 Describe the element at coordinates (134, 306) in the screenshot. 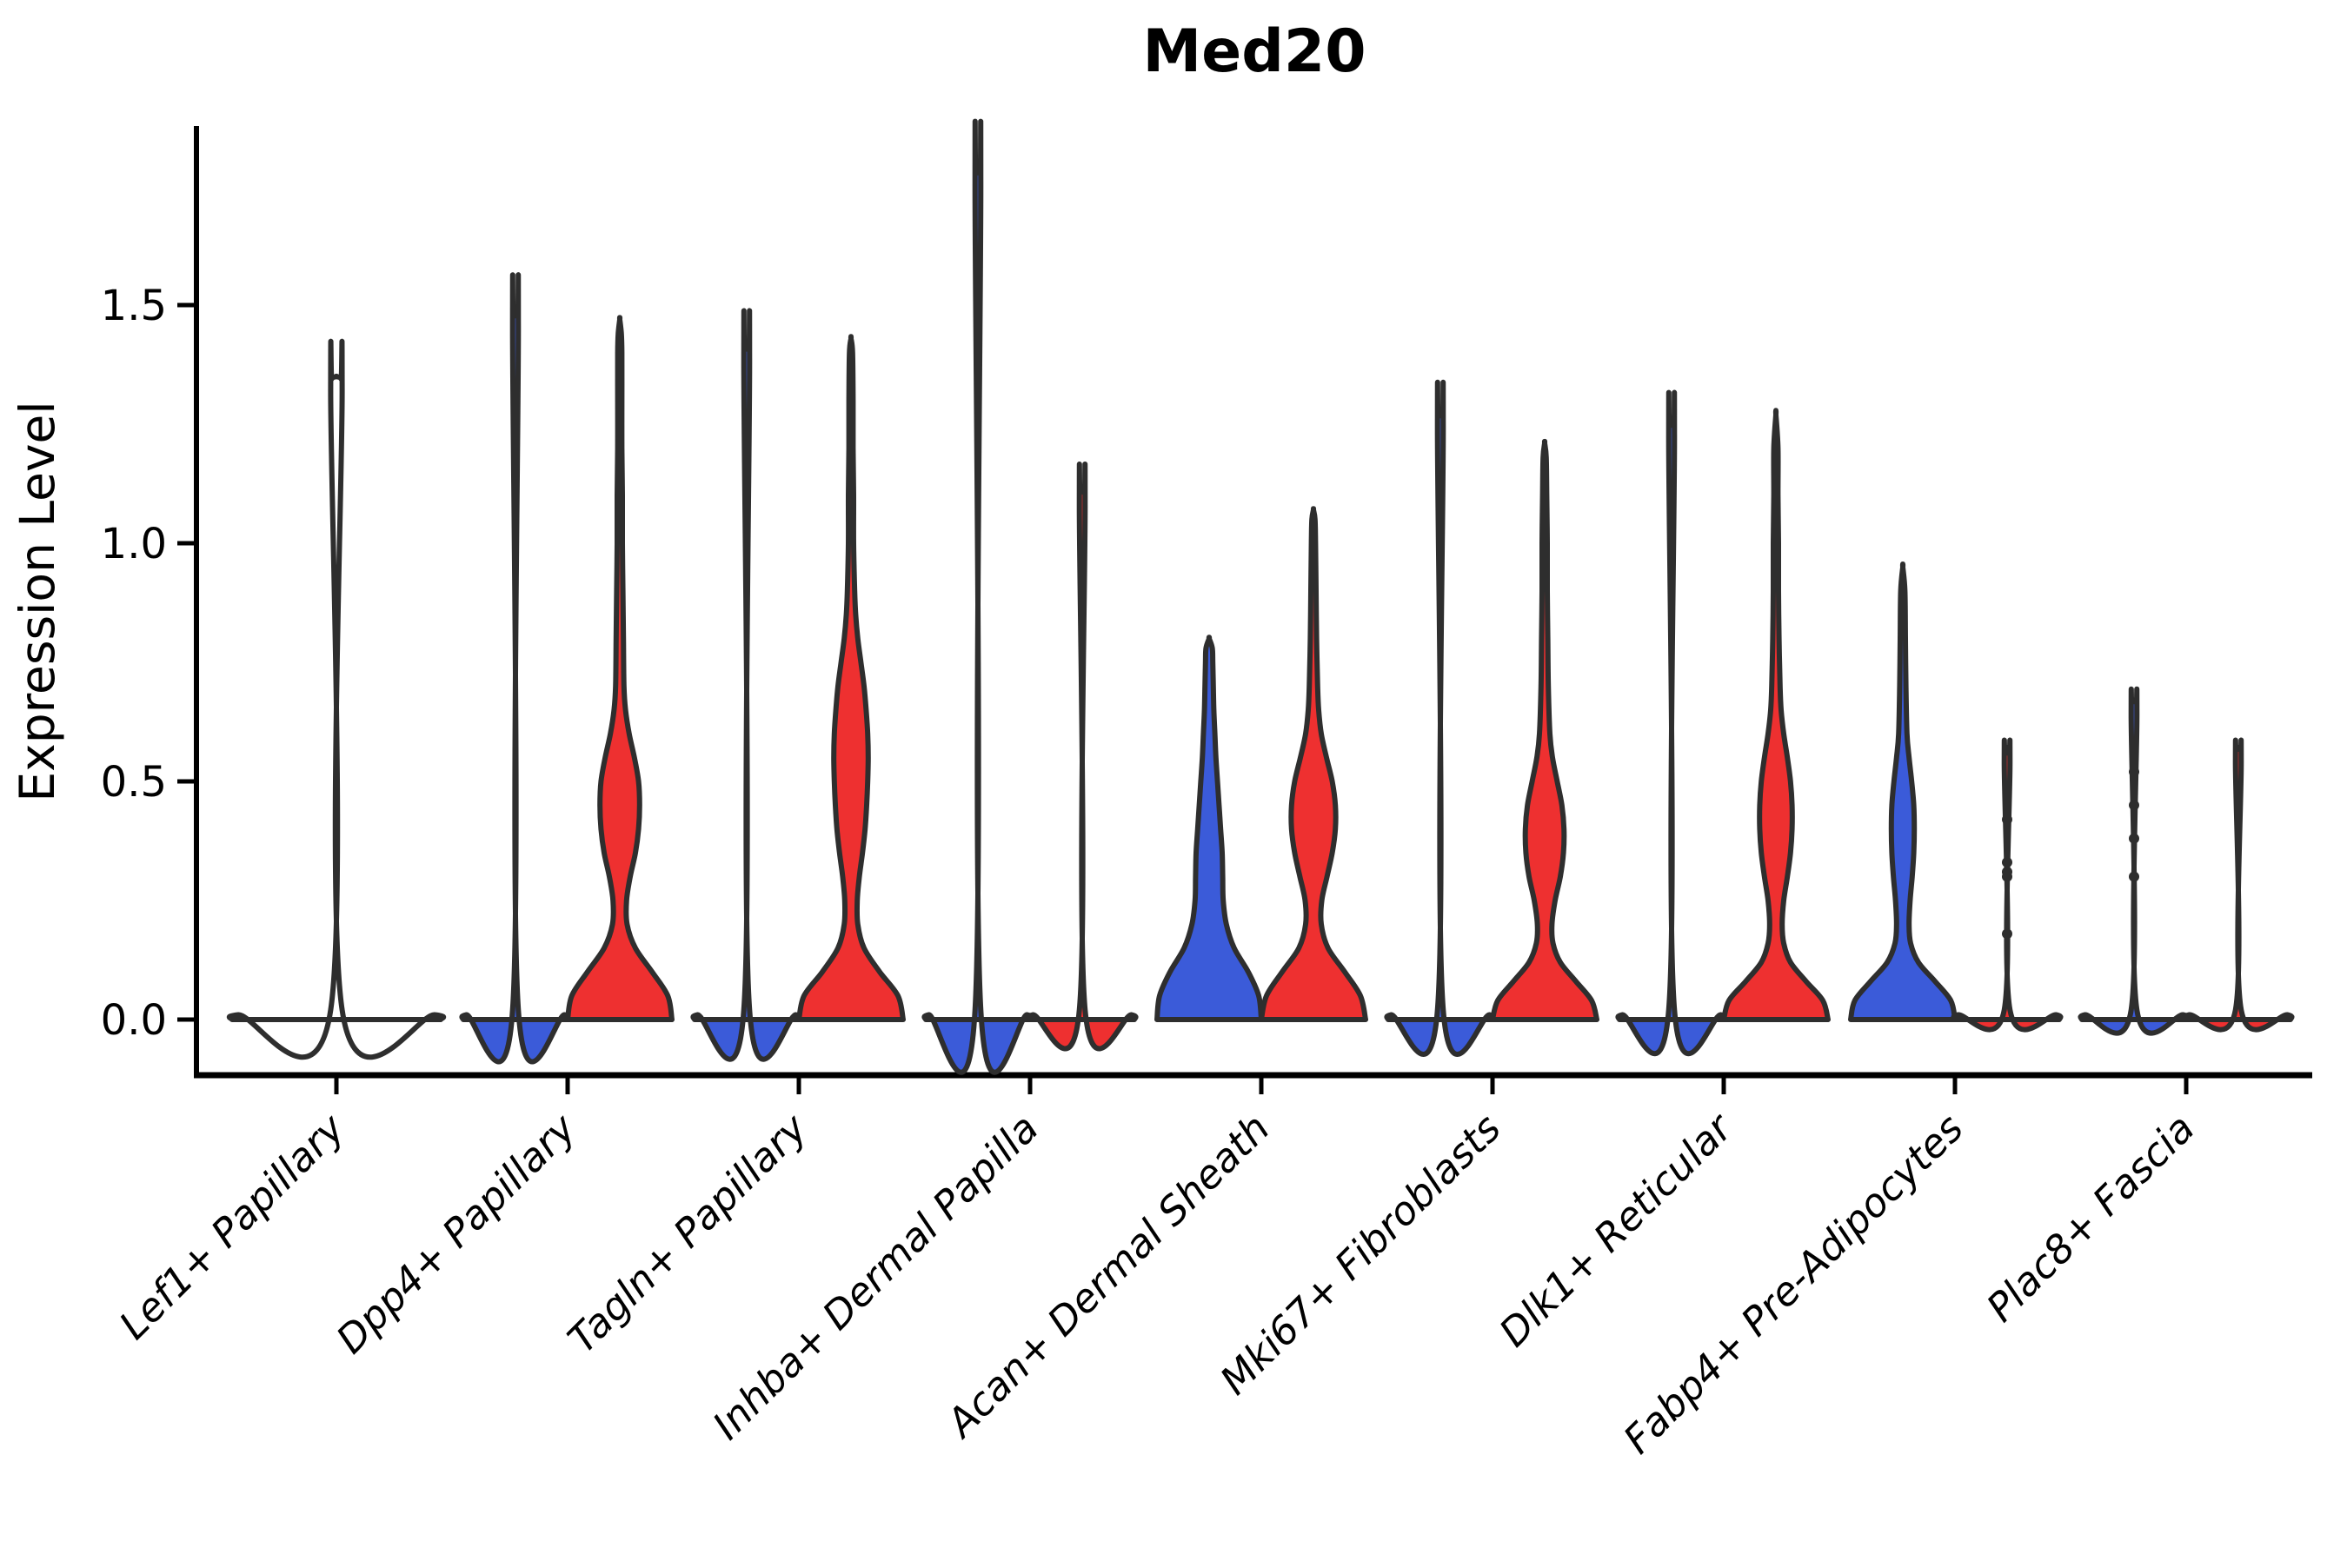

I see `y-tick-label: 1.5` at that location.